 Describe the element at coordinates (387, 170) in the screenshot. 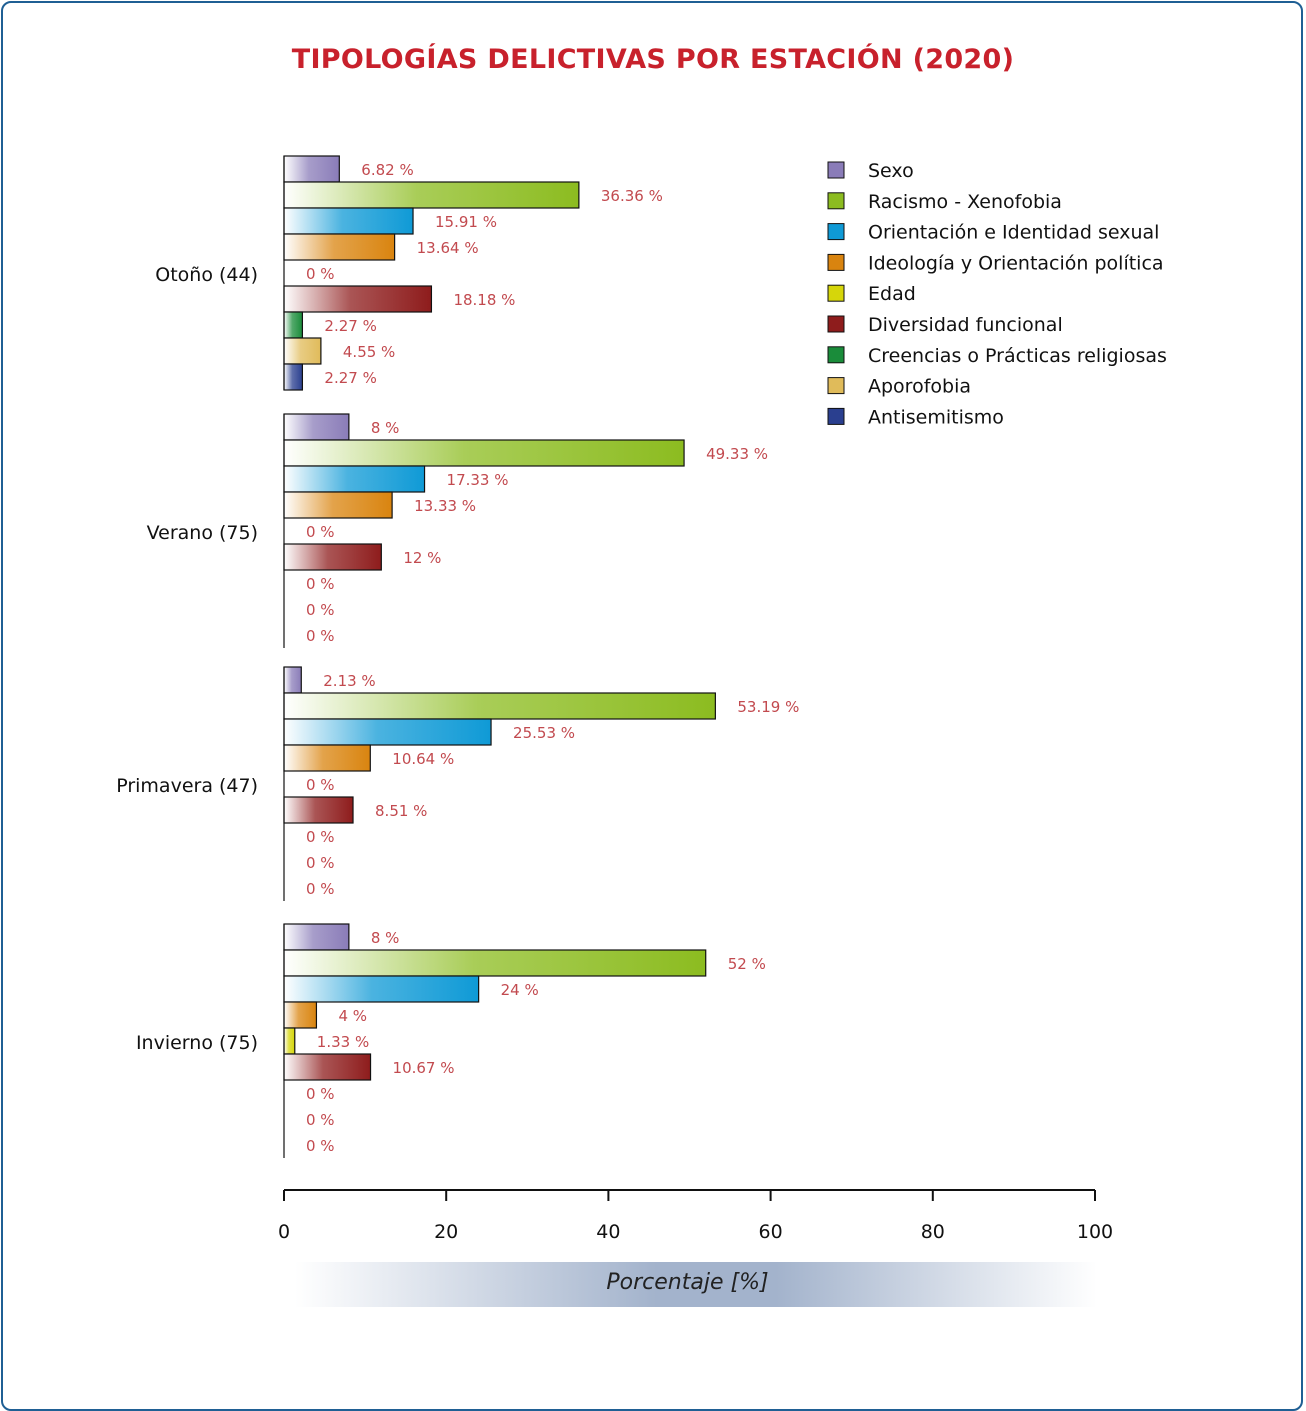

I see `data-label: 6.82 %` at that location.